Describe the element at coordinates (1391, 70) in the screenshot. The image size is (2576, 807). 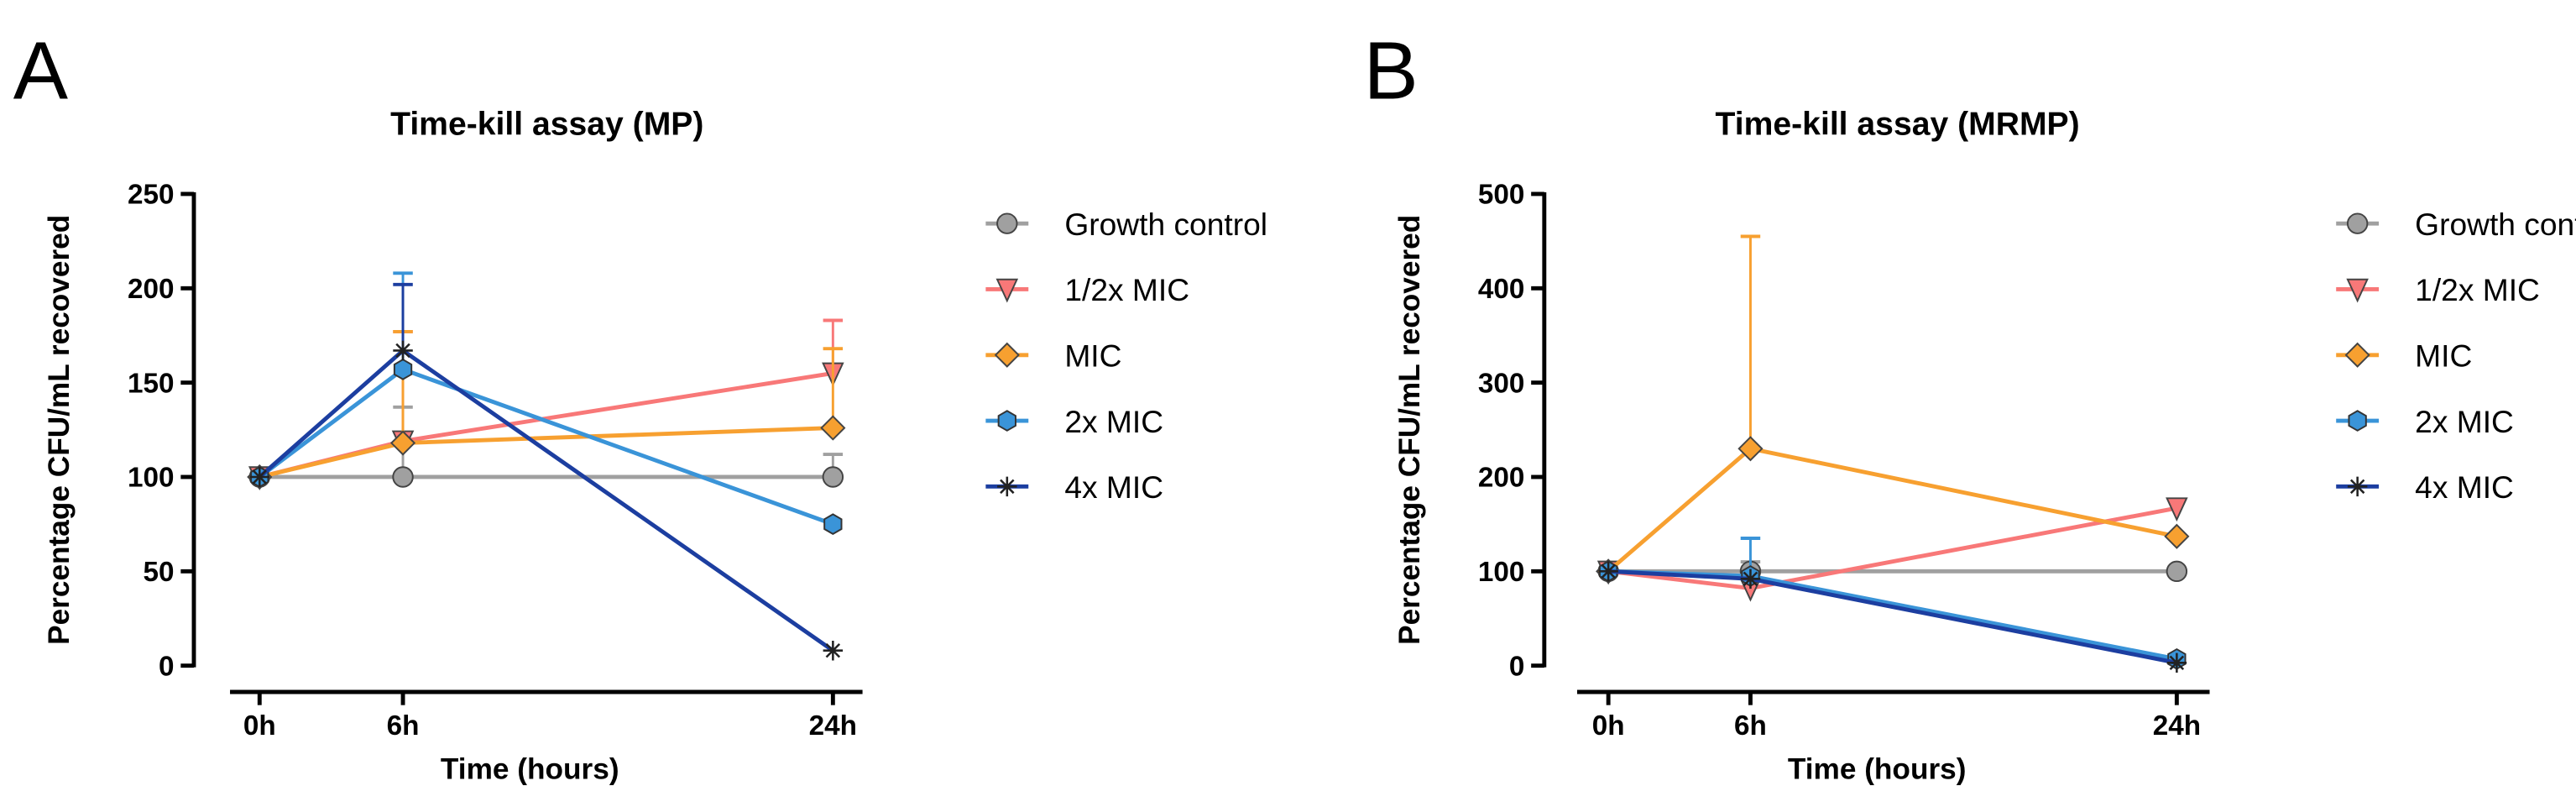
I see `panel-letter: B` at that location.